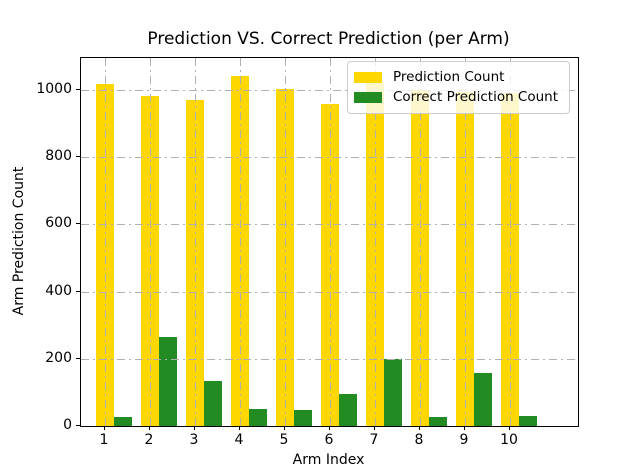  I want to click on y-tick-label-0: 0, so click(67, 425).